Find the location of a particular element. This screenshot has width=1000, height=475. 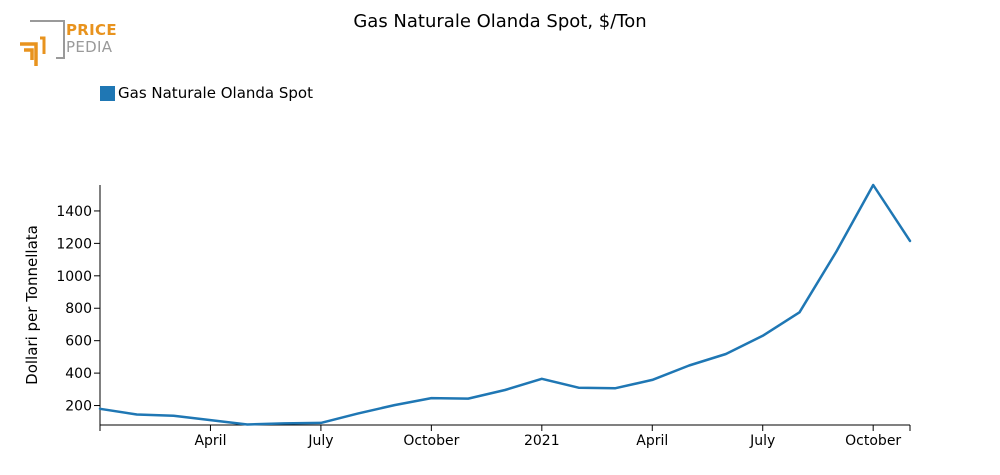

y-tick-label: 600 is located at coordinates (78, 342).